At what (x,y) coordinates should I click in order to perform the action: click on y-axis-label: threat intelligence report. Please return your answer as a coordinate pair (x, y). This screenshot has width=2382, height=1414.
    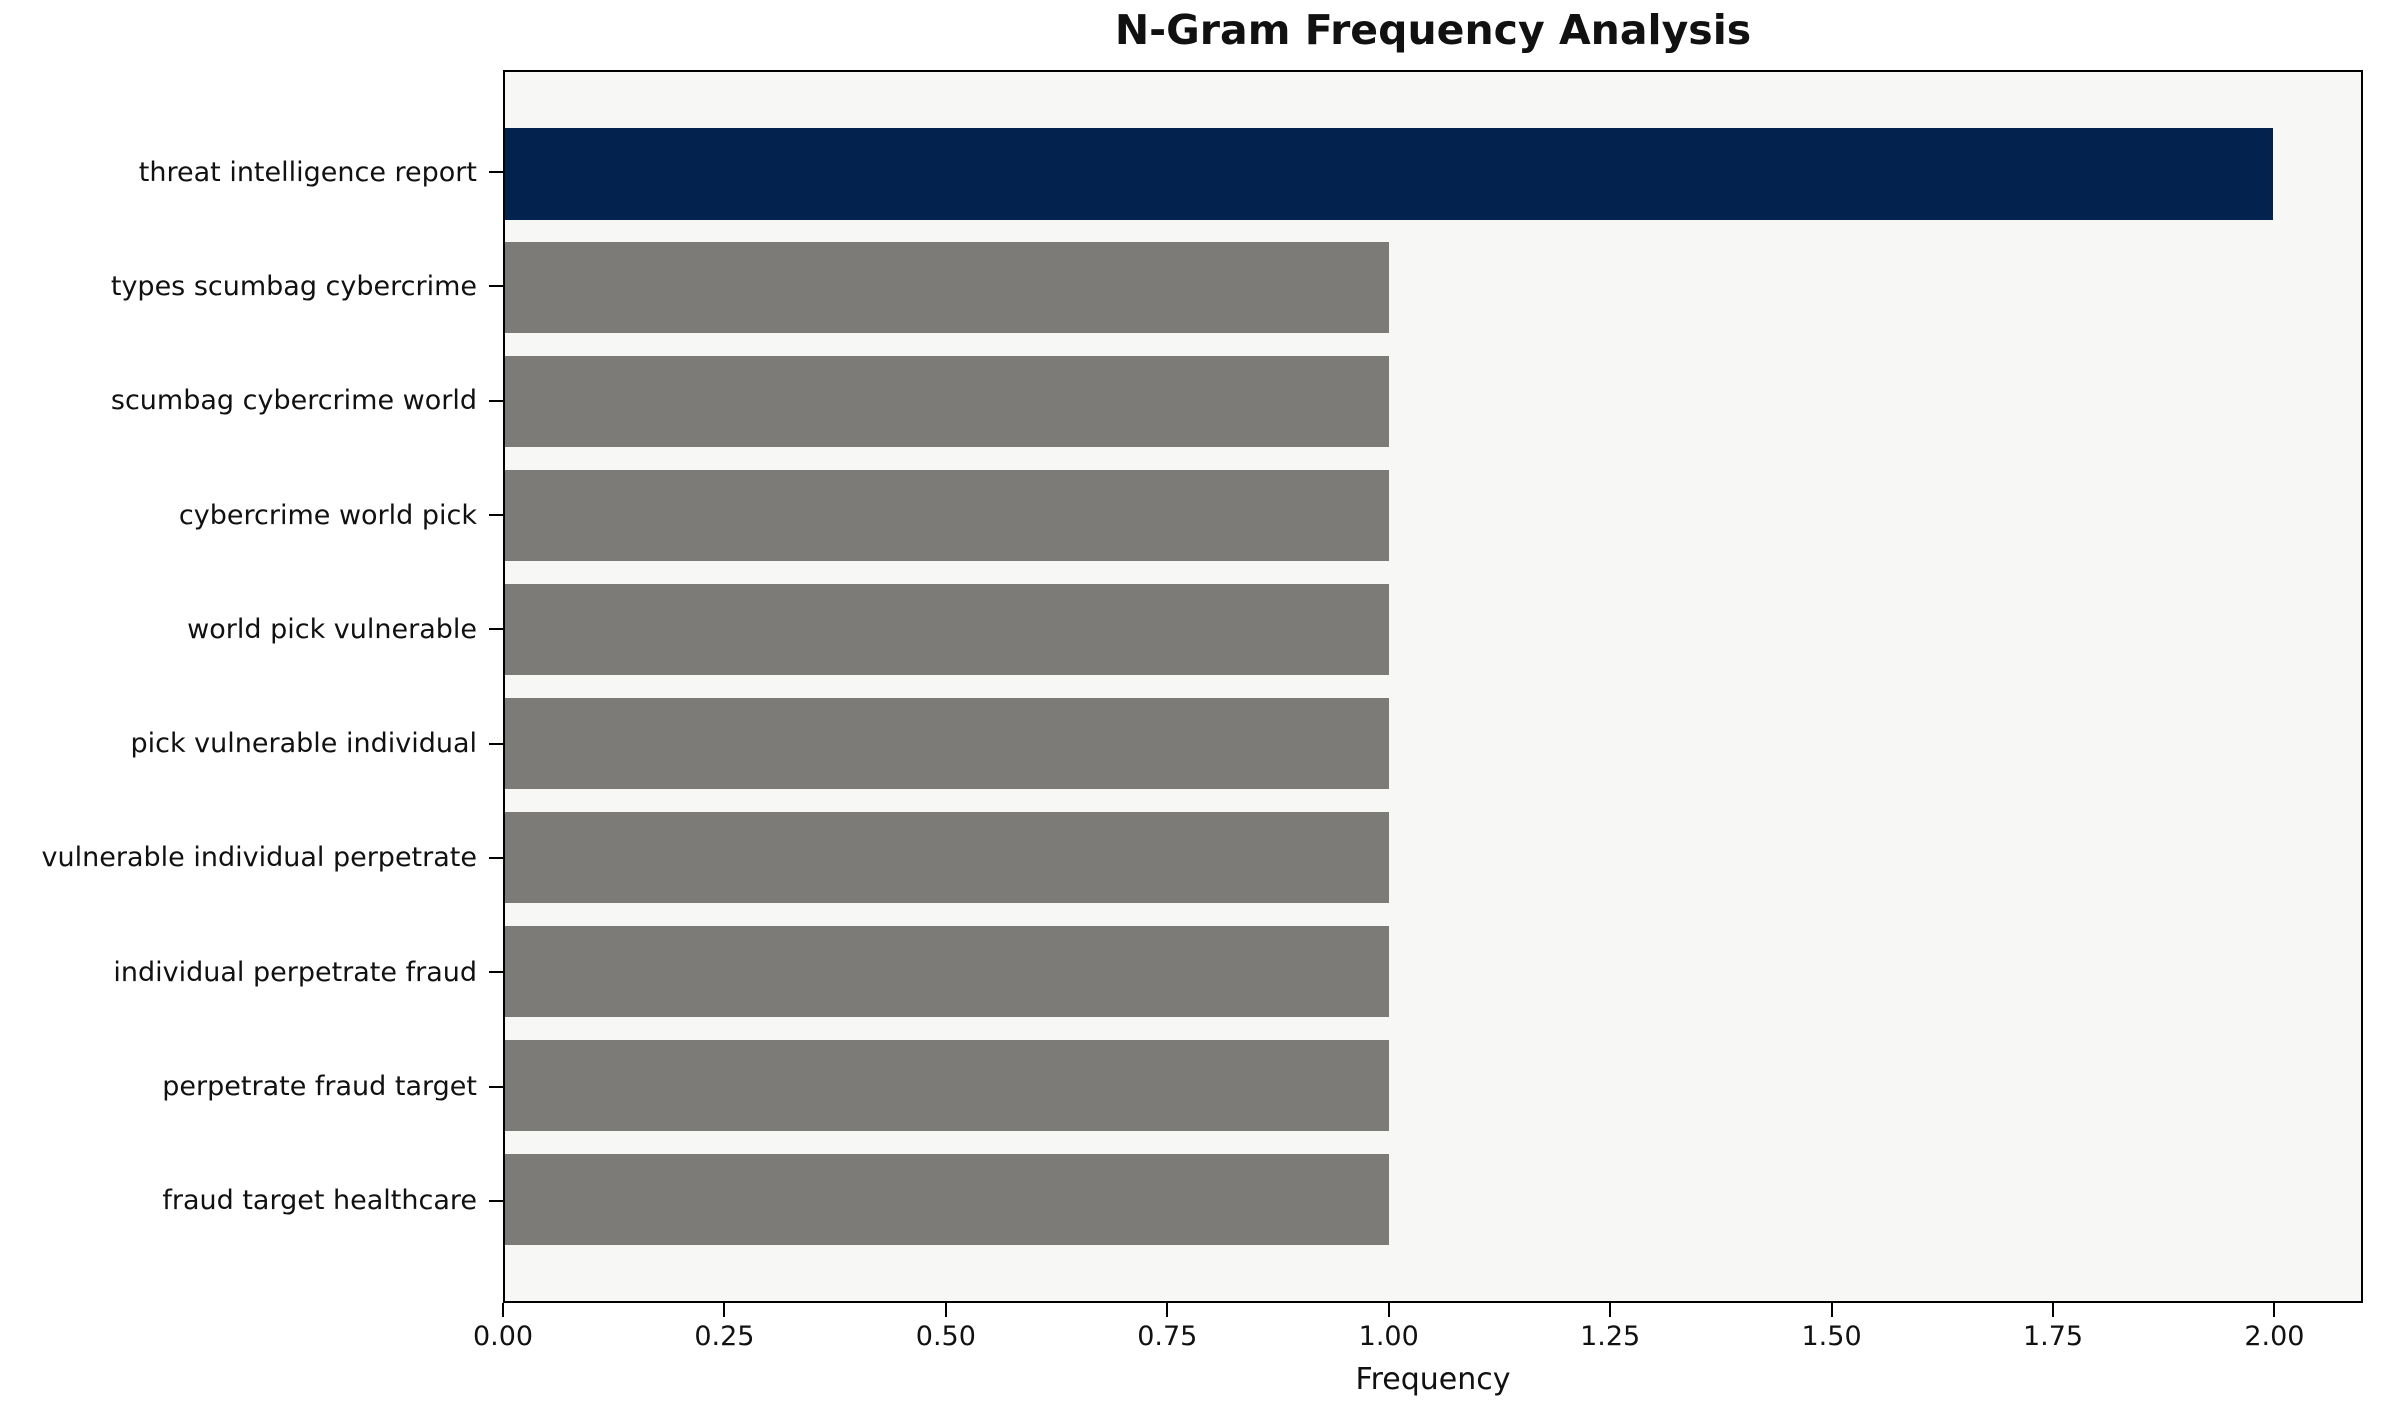
    Looking at the image, I should click on (307, 172).